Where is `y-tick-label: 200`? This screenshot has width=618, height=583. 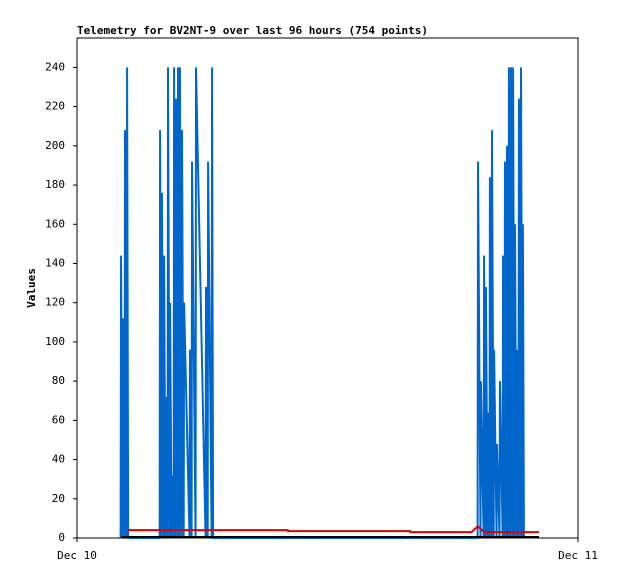
y-tick-label: 200 is located at coordinates (55, 145).